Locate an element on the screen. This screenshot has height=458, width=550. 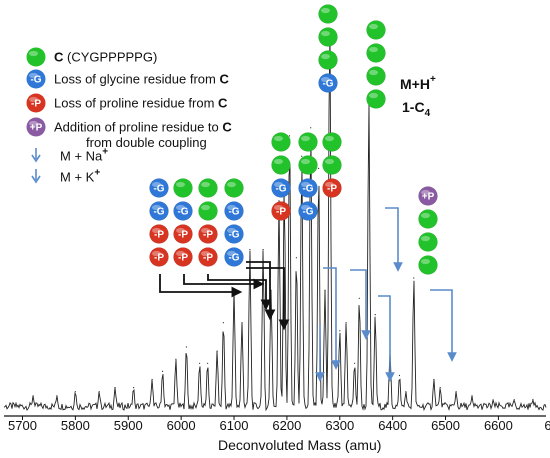
x-tick-label: 5700 is located at coordinates (22, 425).